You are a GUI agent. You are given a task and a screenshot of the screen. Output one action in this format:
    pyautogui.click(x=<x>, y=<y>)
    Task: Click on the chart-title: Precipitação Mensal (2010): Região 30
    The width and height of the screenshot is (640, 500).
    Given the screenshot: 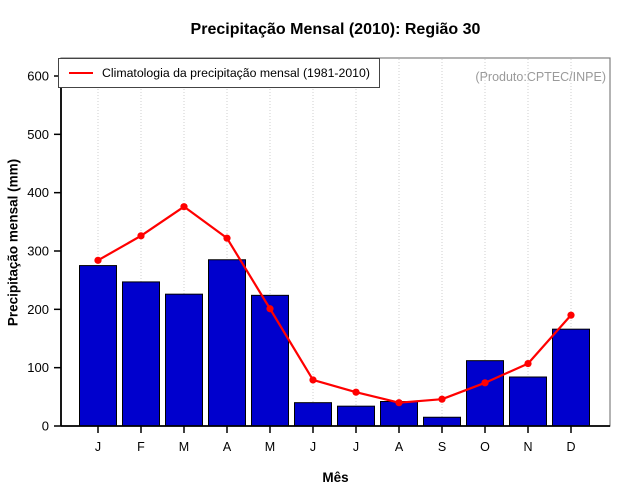 What is the action you would take?
    pyautogui.click(x=335, y=29)
    